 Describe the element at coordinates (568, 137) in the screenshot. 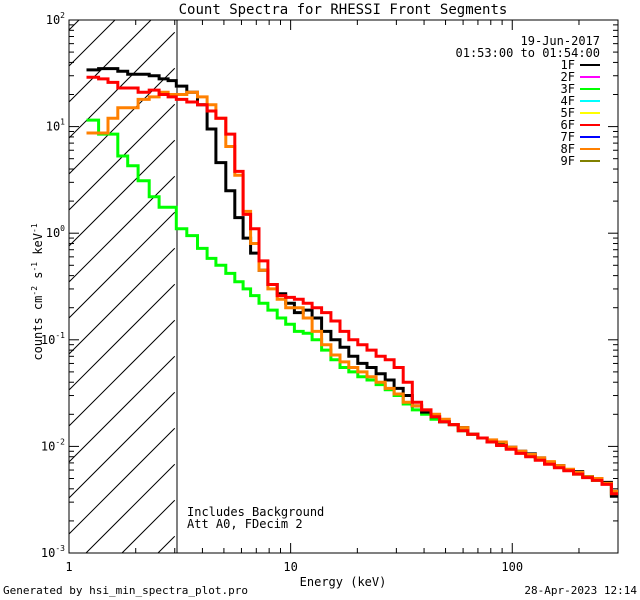

I see `legend-label-7F: 7F` at that location.